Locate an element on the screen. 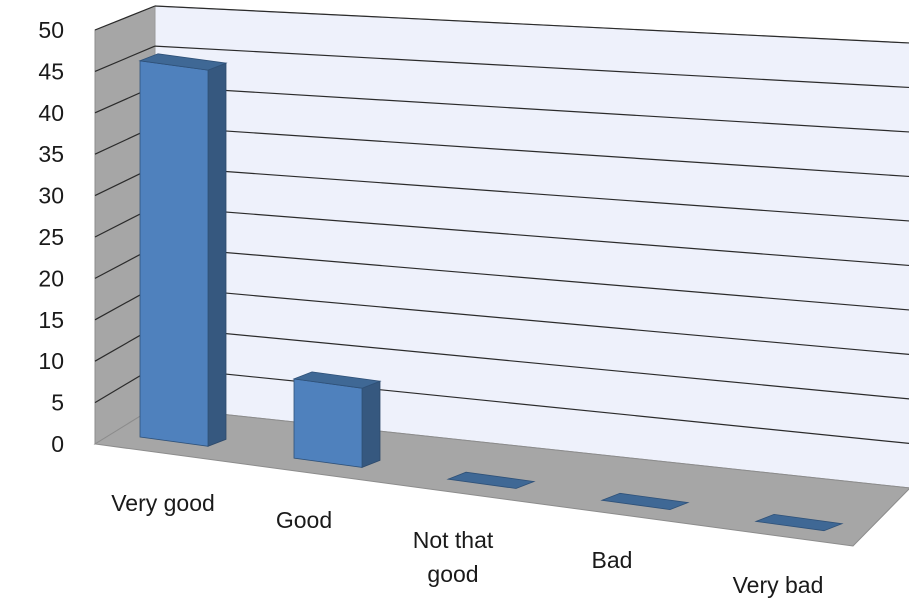  x-category-label: Good is located at coordinates (304, 520).